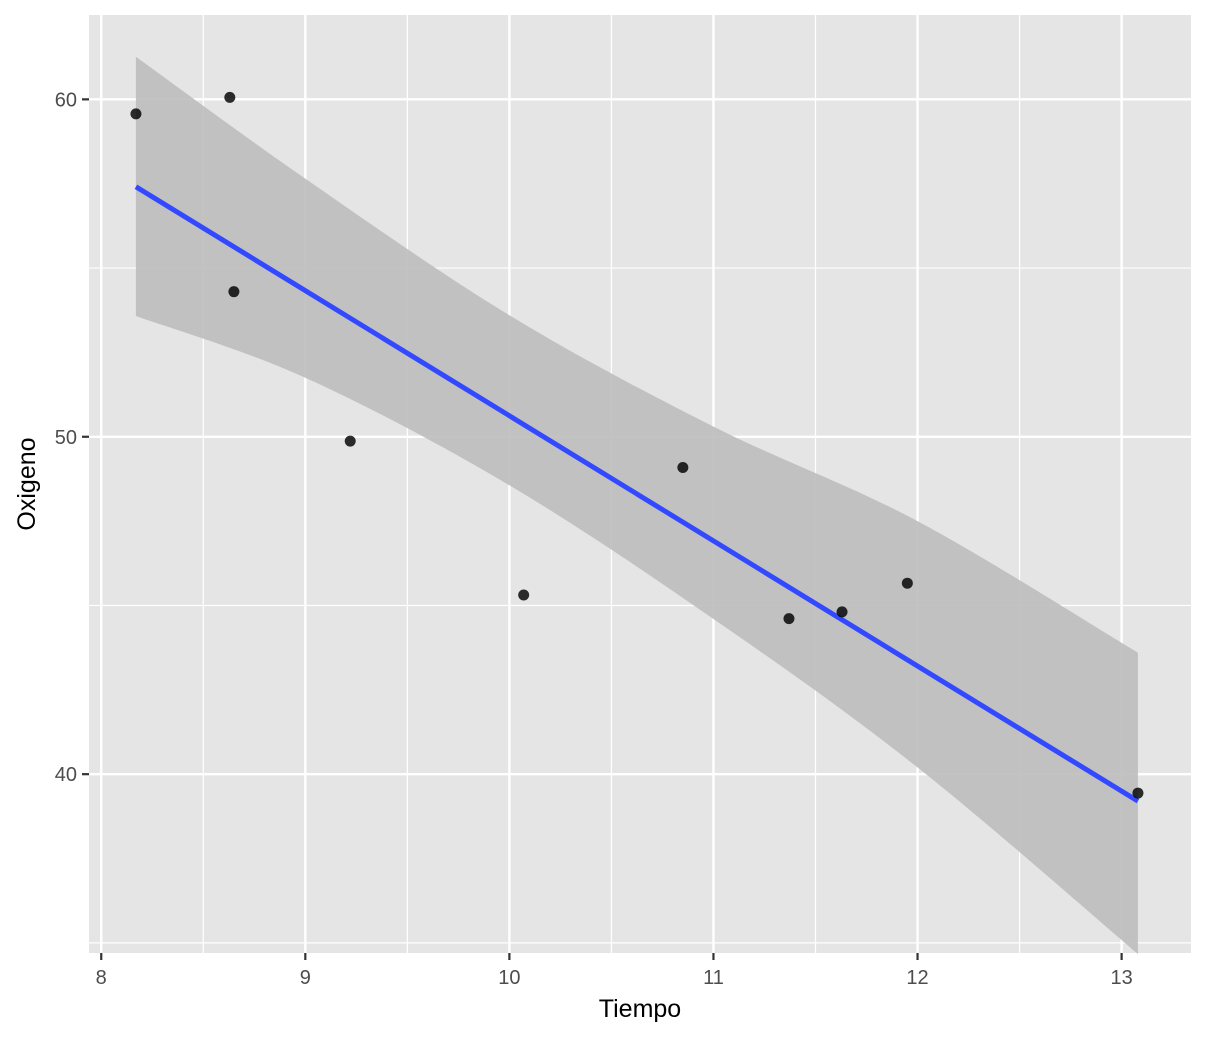 The width and height of the screenshot is (1206, 1043). Describe the element at coordinates (1121, 978) in the screenshot. I see `x-tick-label: 13` at that location.